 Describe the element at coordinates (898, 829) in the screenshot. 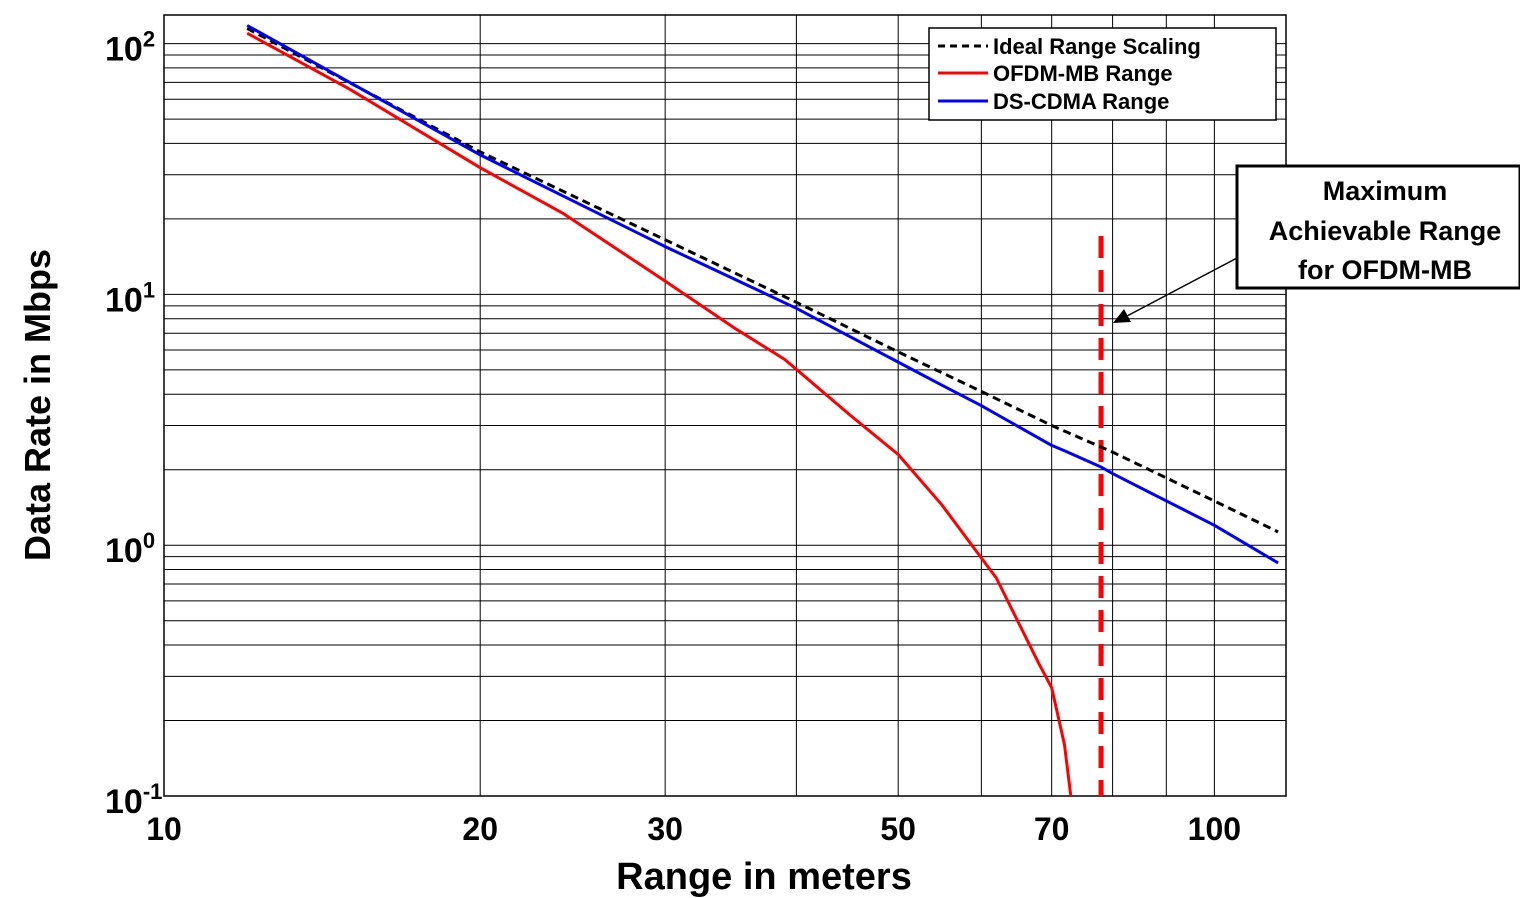

I see `x-tick-label: 50` at that location.